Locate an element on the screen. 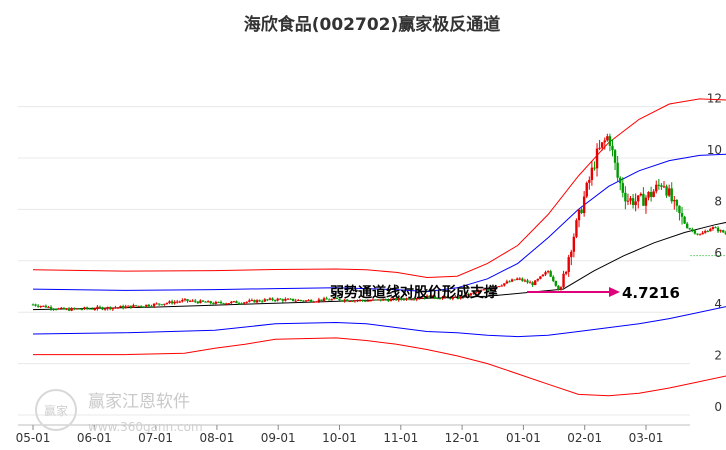  y-tick-label: 12 is located at coordinates (714, 99).